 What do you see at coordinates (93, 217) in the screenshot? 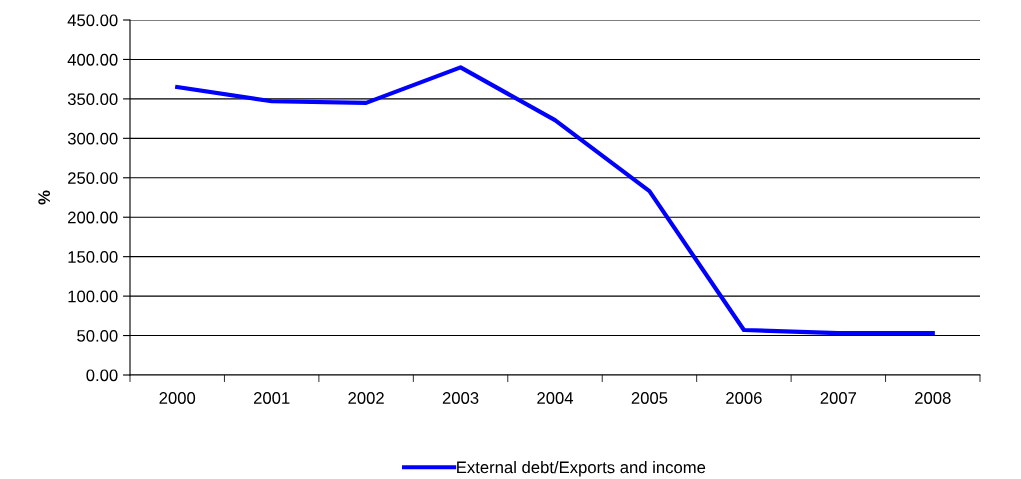
I see `y-tick-label: 200.00` at bounding box center [93, 217].